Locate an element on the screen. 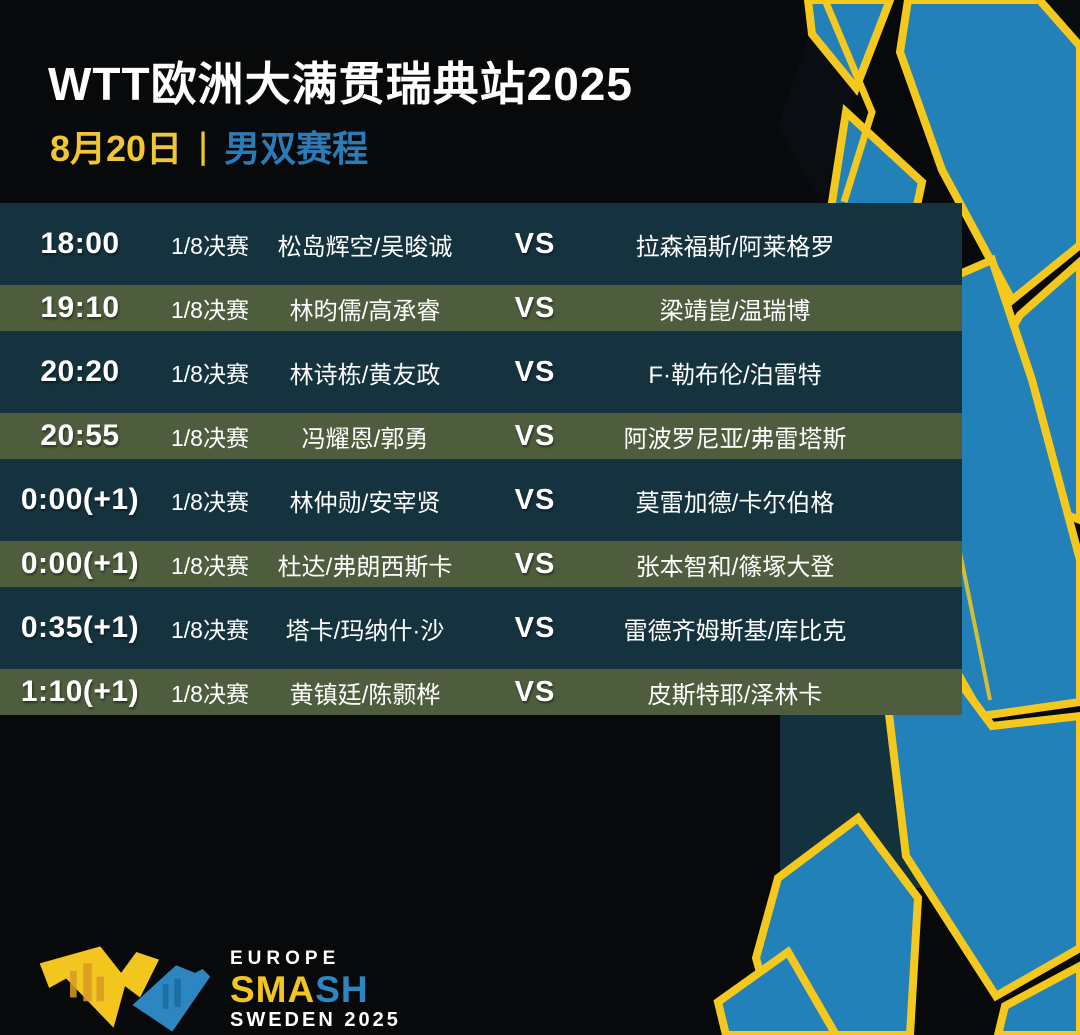 This screenshot has width=1080, height=1035. players-right: 皮斯特耶/泽林卡 is located at coordinates (735, 695).